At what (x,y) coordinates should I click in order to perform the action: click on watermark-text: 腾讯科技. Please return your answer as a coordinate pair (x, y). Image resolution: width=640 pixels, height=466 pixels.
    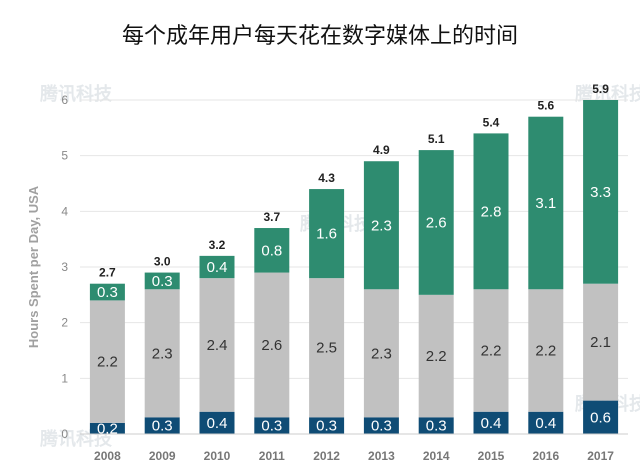
    Looking at the image, I should click on (76, 94).